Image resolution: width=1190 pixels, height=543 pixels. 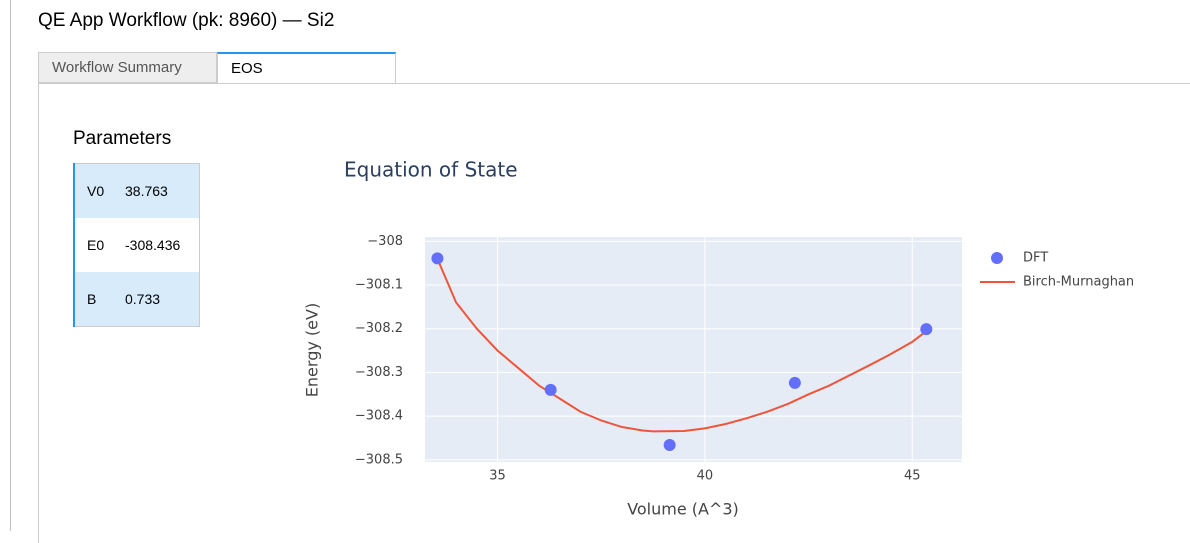 What do you see at coordinates (431, 170) in the screenshot?
I see `chart-title: Equation of State` at bounding box center [431, 170].